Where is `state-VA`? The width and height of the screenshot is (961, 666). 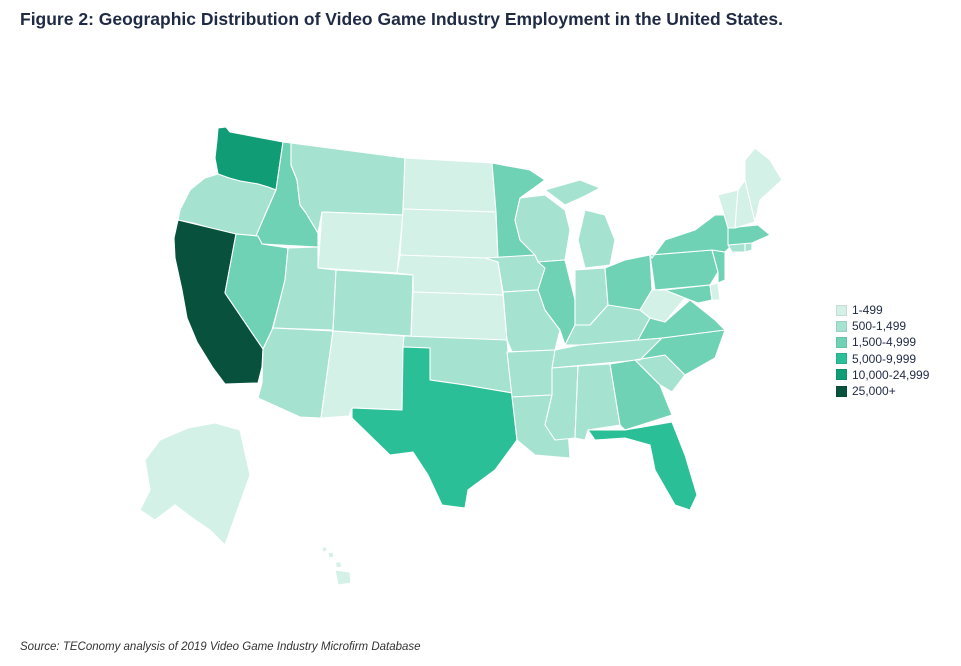 state-VA is located at coordinates (681, 320).